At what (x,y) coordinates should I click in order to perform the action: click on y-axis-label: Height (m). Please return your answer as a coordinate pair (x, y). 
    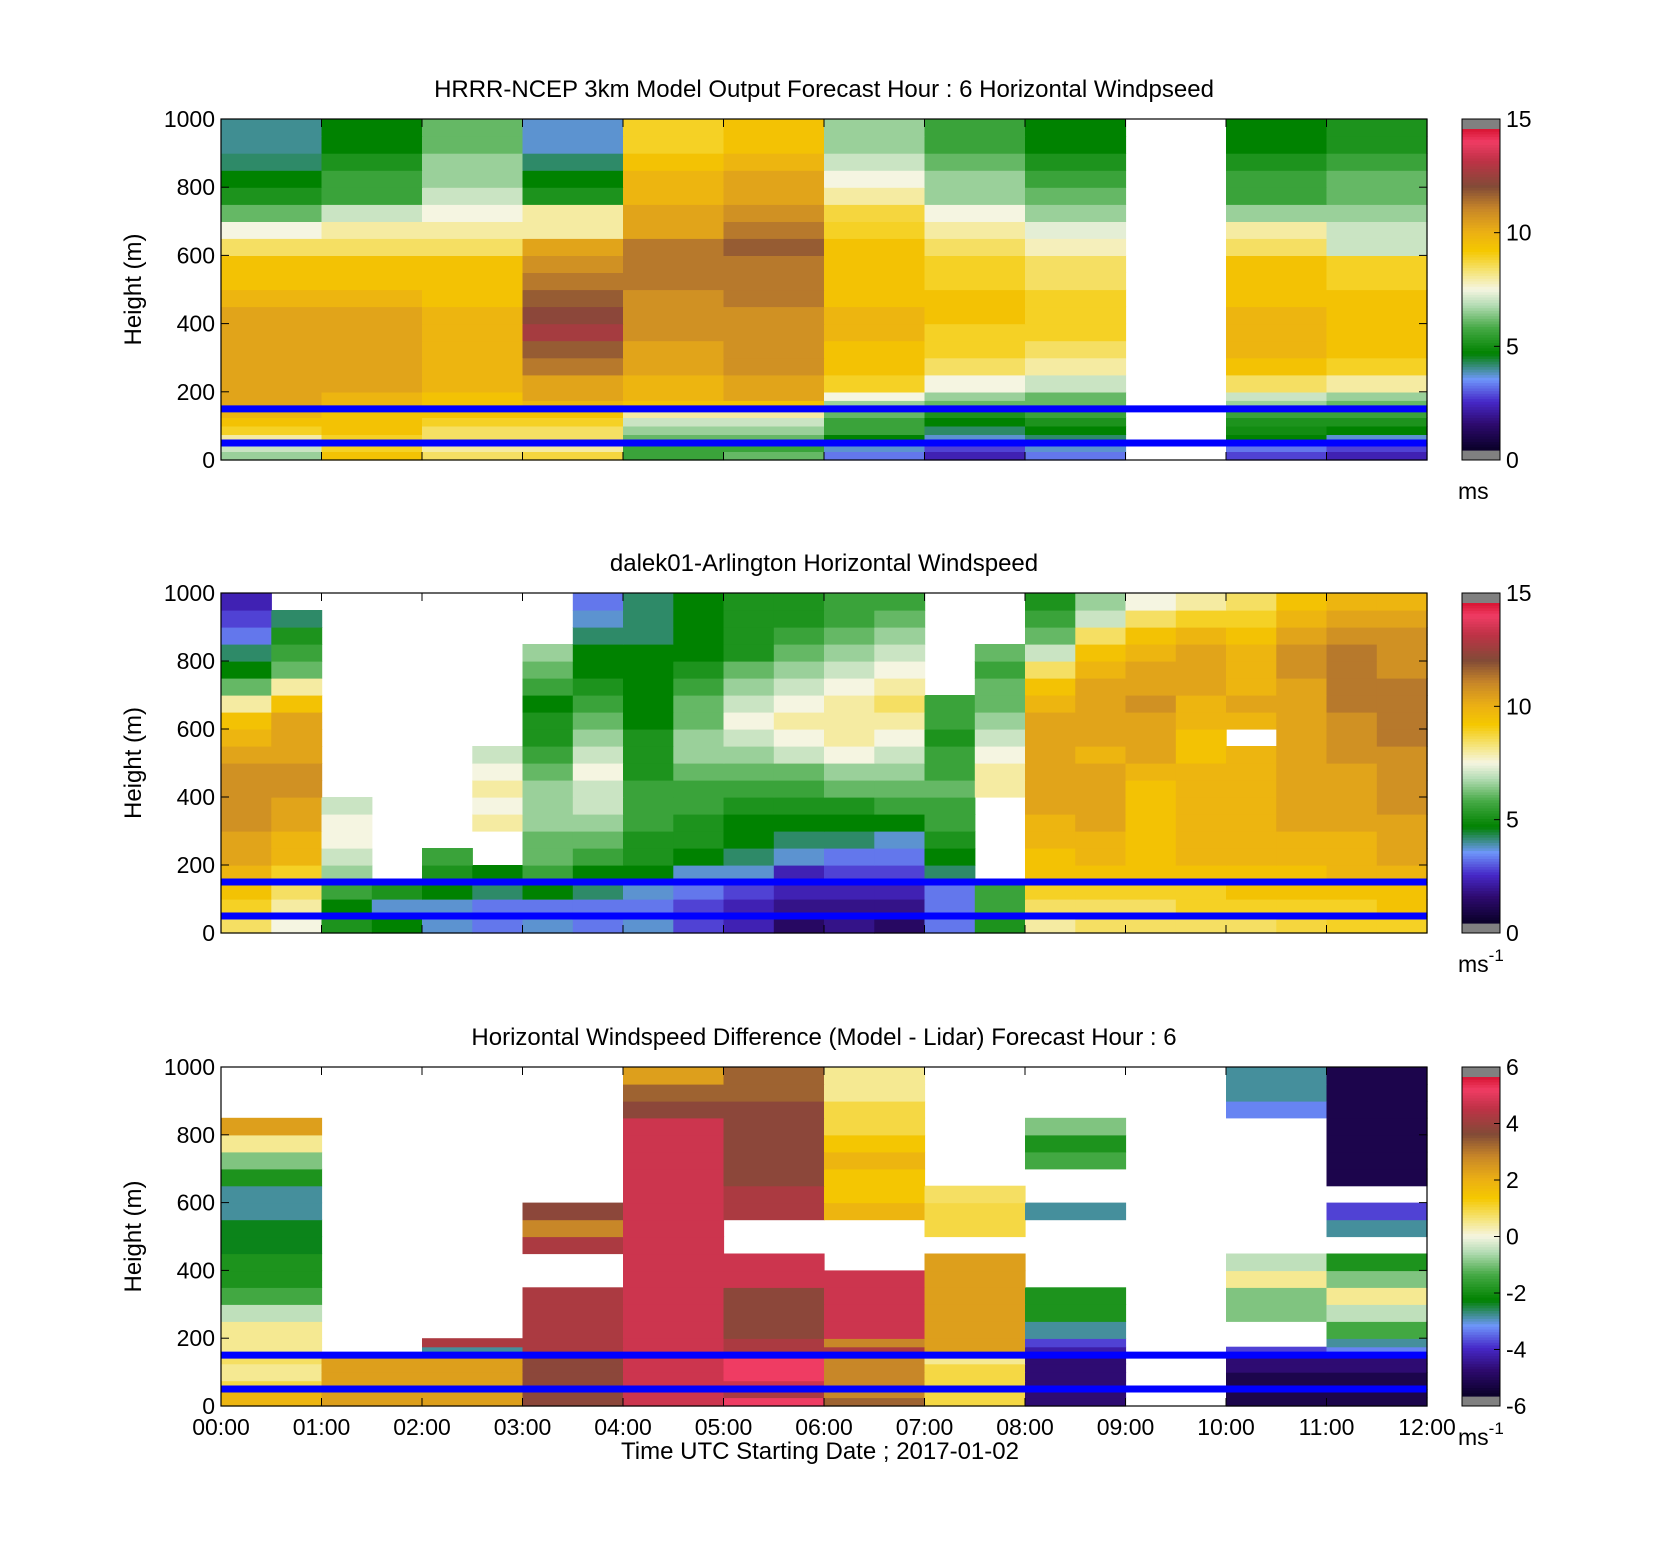
    Looking at the image, I should click on (133, 763).